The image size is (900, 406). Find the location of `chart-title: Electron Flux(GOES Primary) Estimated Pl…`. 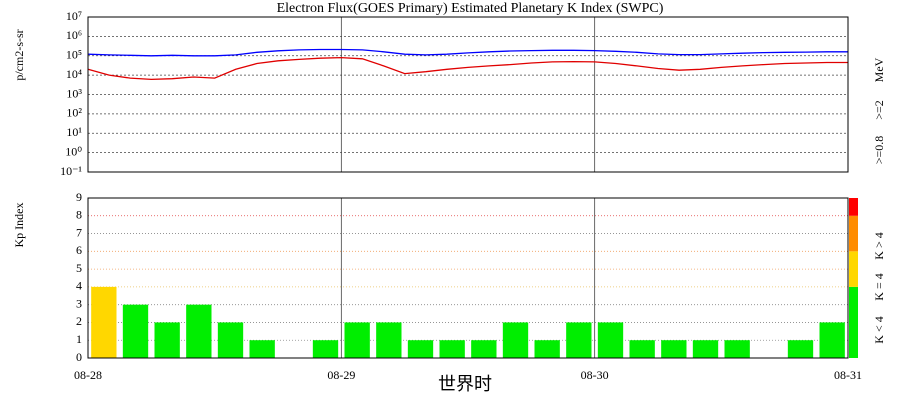

chart-title: Electron Flux(GOES Primary) Estimated Pl… is located at coordinates (470, 8).